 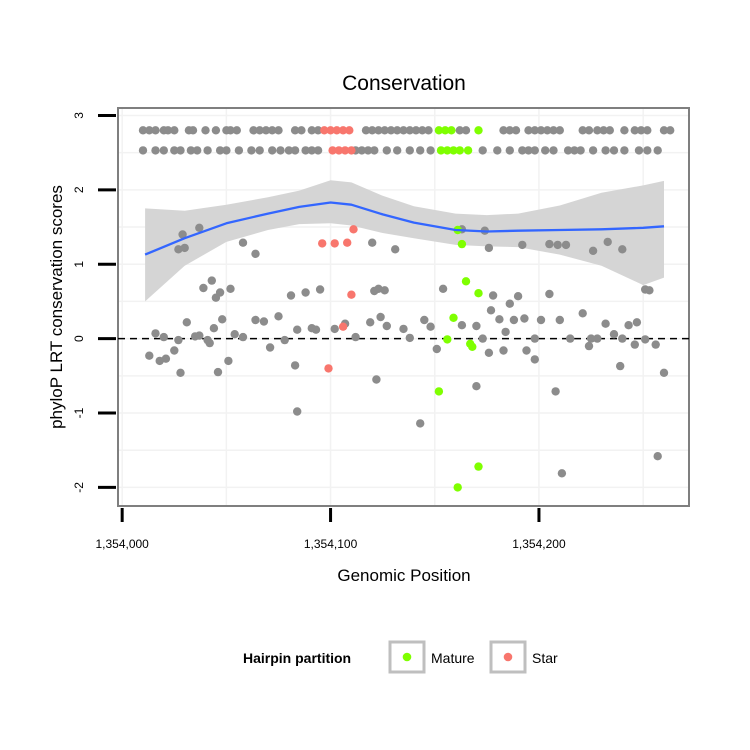 I want to click on legend-entry-mature: Mature, so click(x=431, y=657).